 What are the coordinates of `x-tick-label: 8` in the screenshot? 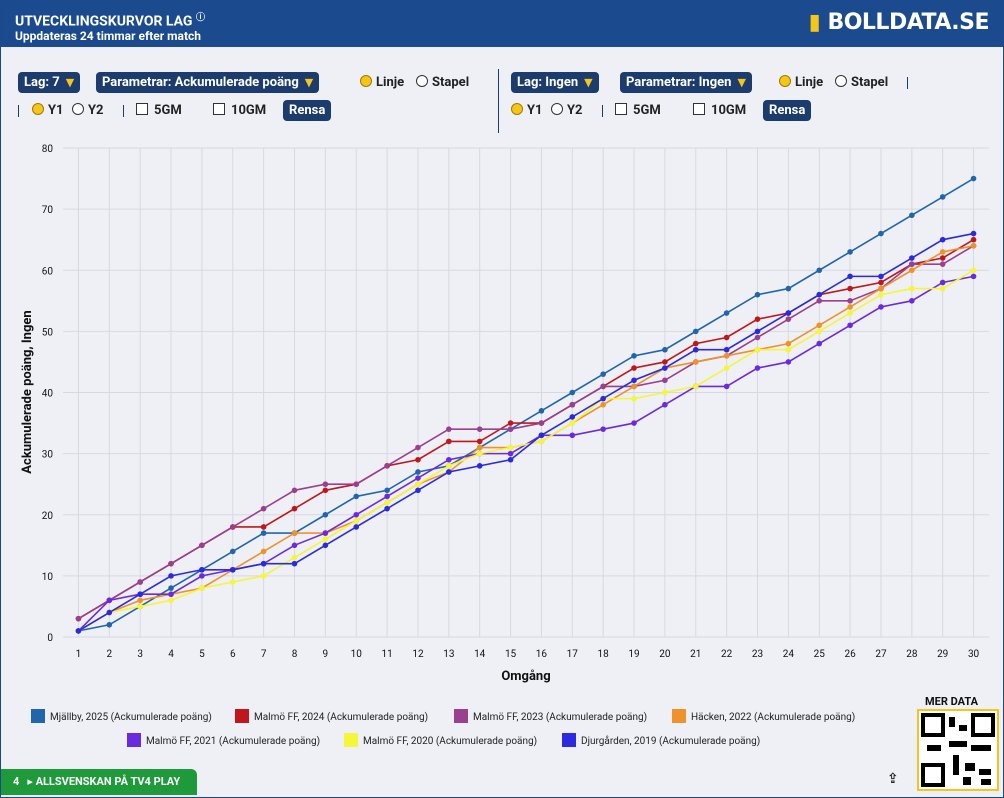 It's located at (295, 654).